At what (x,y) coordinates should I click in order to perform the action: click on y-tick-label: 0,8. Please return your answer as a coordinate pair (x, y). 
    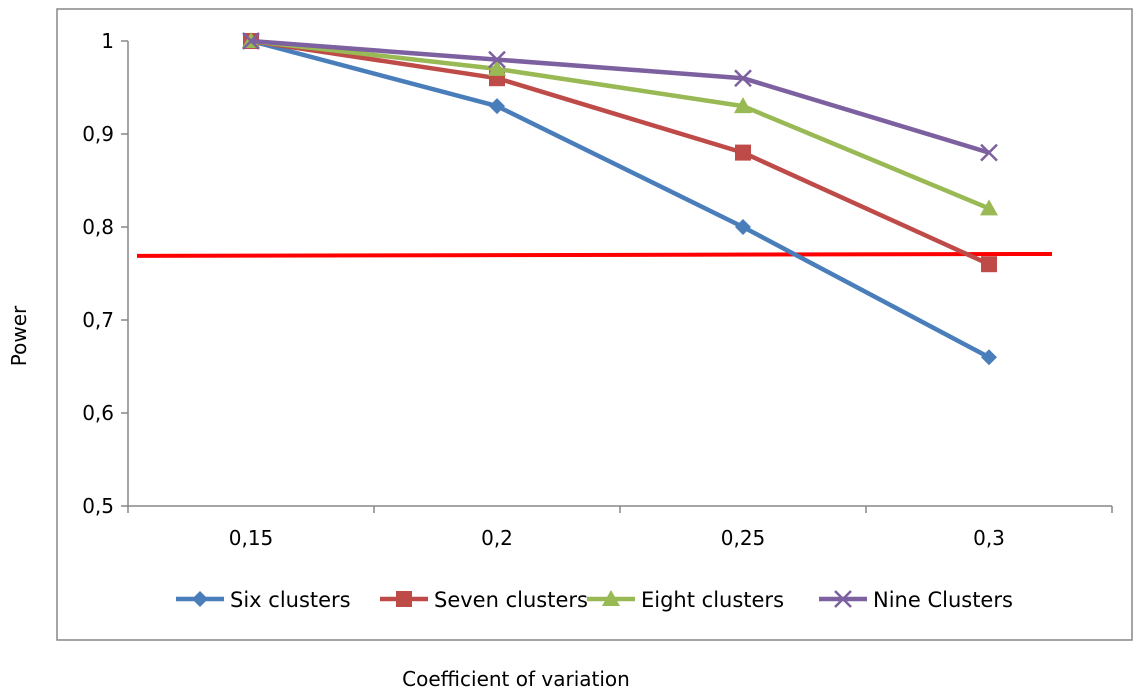
    Looking at the image, I should click on (98, 227).